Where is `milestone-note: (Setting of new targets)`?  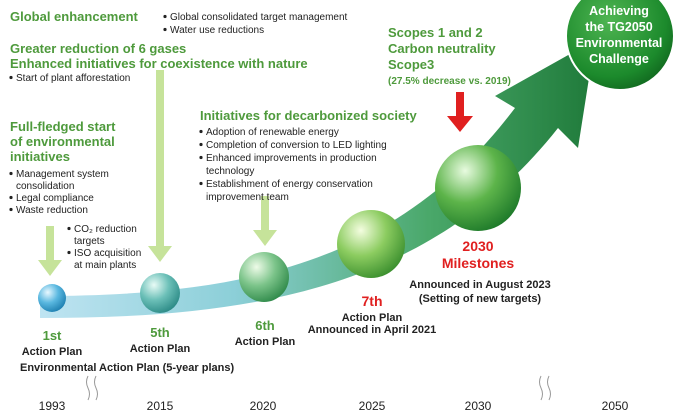 milestone-note: (Setting of new targets) is located at coordinates (480, 299).